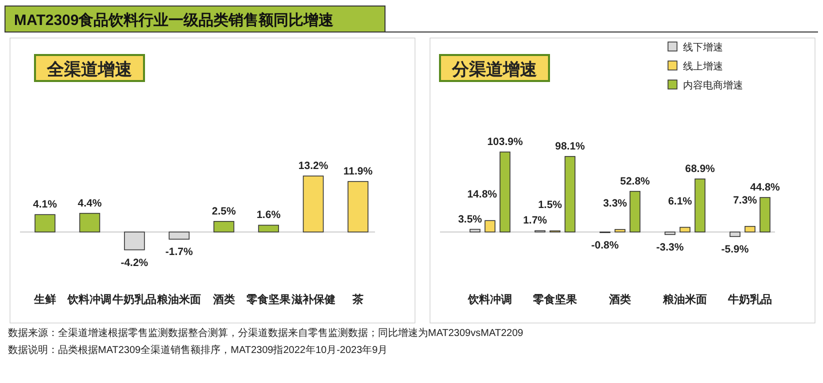  I want to click on data-label: 2.5%, so click(224, 211).